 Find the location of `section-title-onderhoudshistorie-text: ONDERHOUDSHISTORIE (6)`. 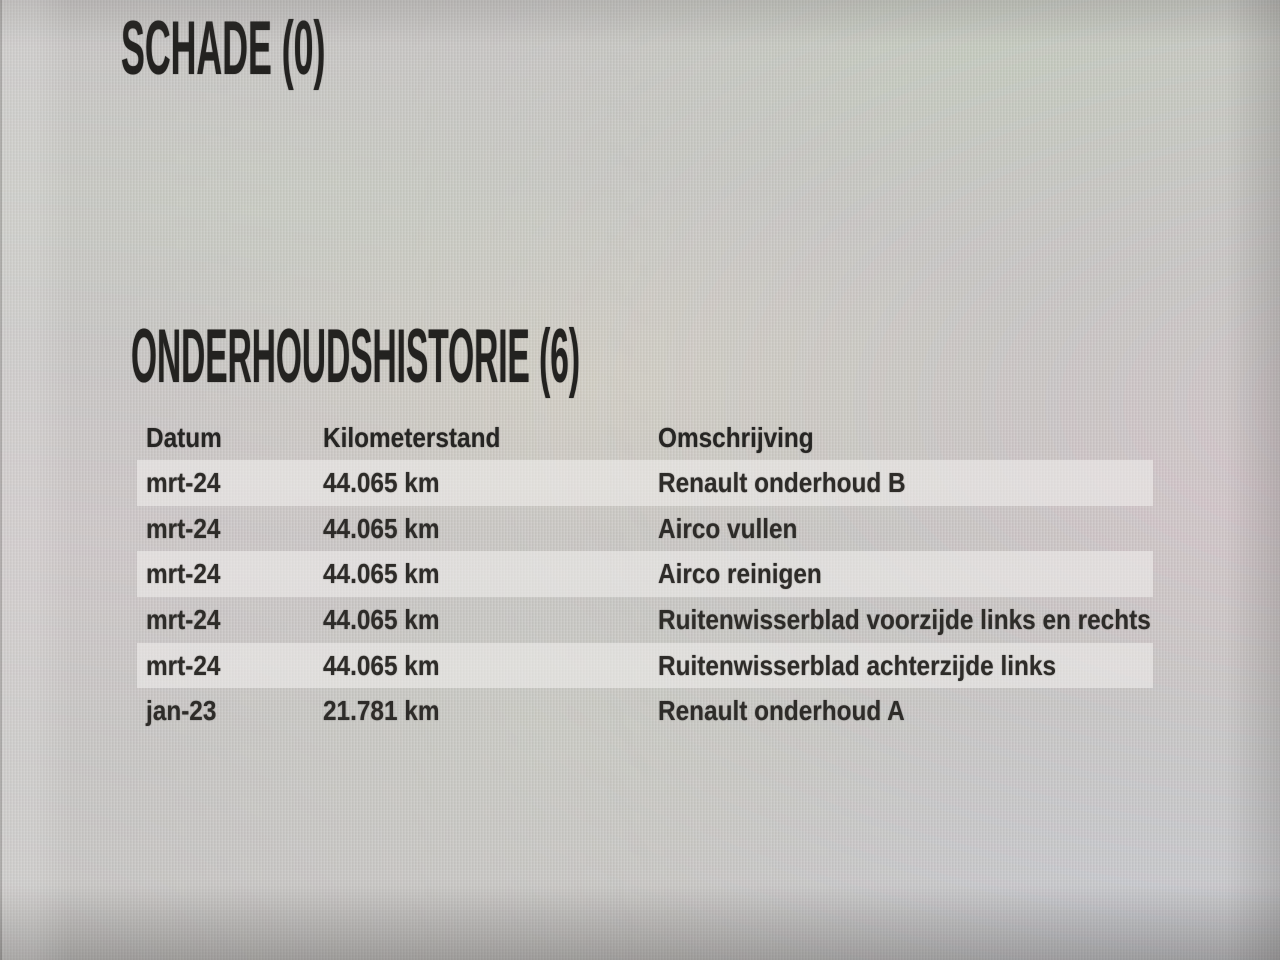

section-title-onderhoudshistorie-text: ONDERHOUDSHISTORIE (6) is located at coordinates (356, 356).